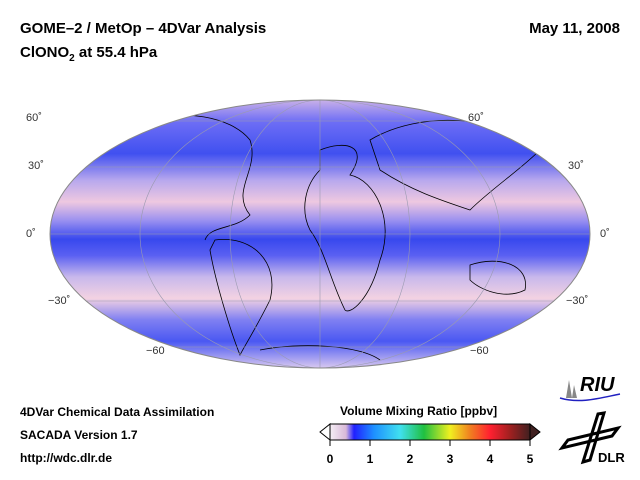 This screenshot has height=480, width=640. I want to click on riu-logo-text: RIU, so click(597, 385).